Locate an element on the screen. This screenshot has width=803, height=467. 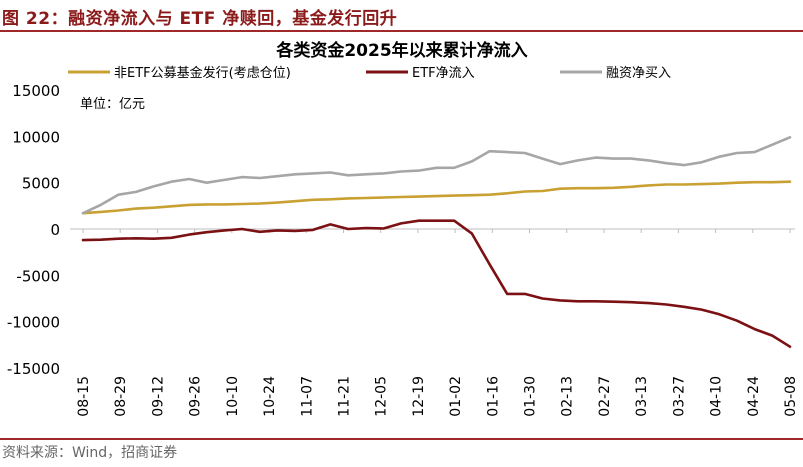
y-tick-label: 10000 is located at coordinates (36, 137).